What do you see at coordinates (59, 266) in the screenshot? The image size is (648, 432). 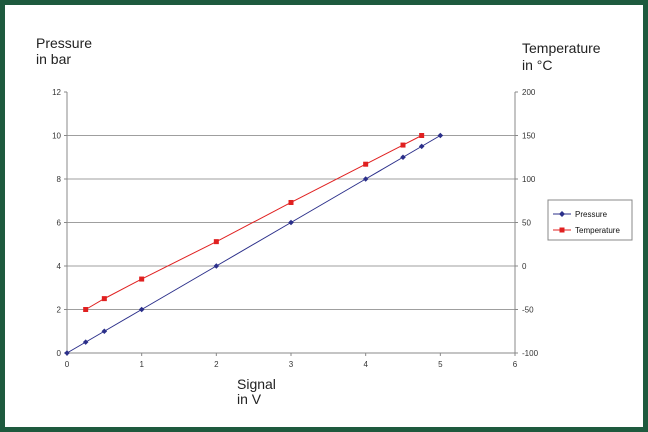 I see `y-left-tick-label: 4` at bounding box center [59, 266].